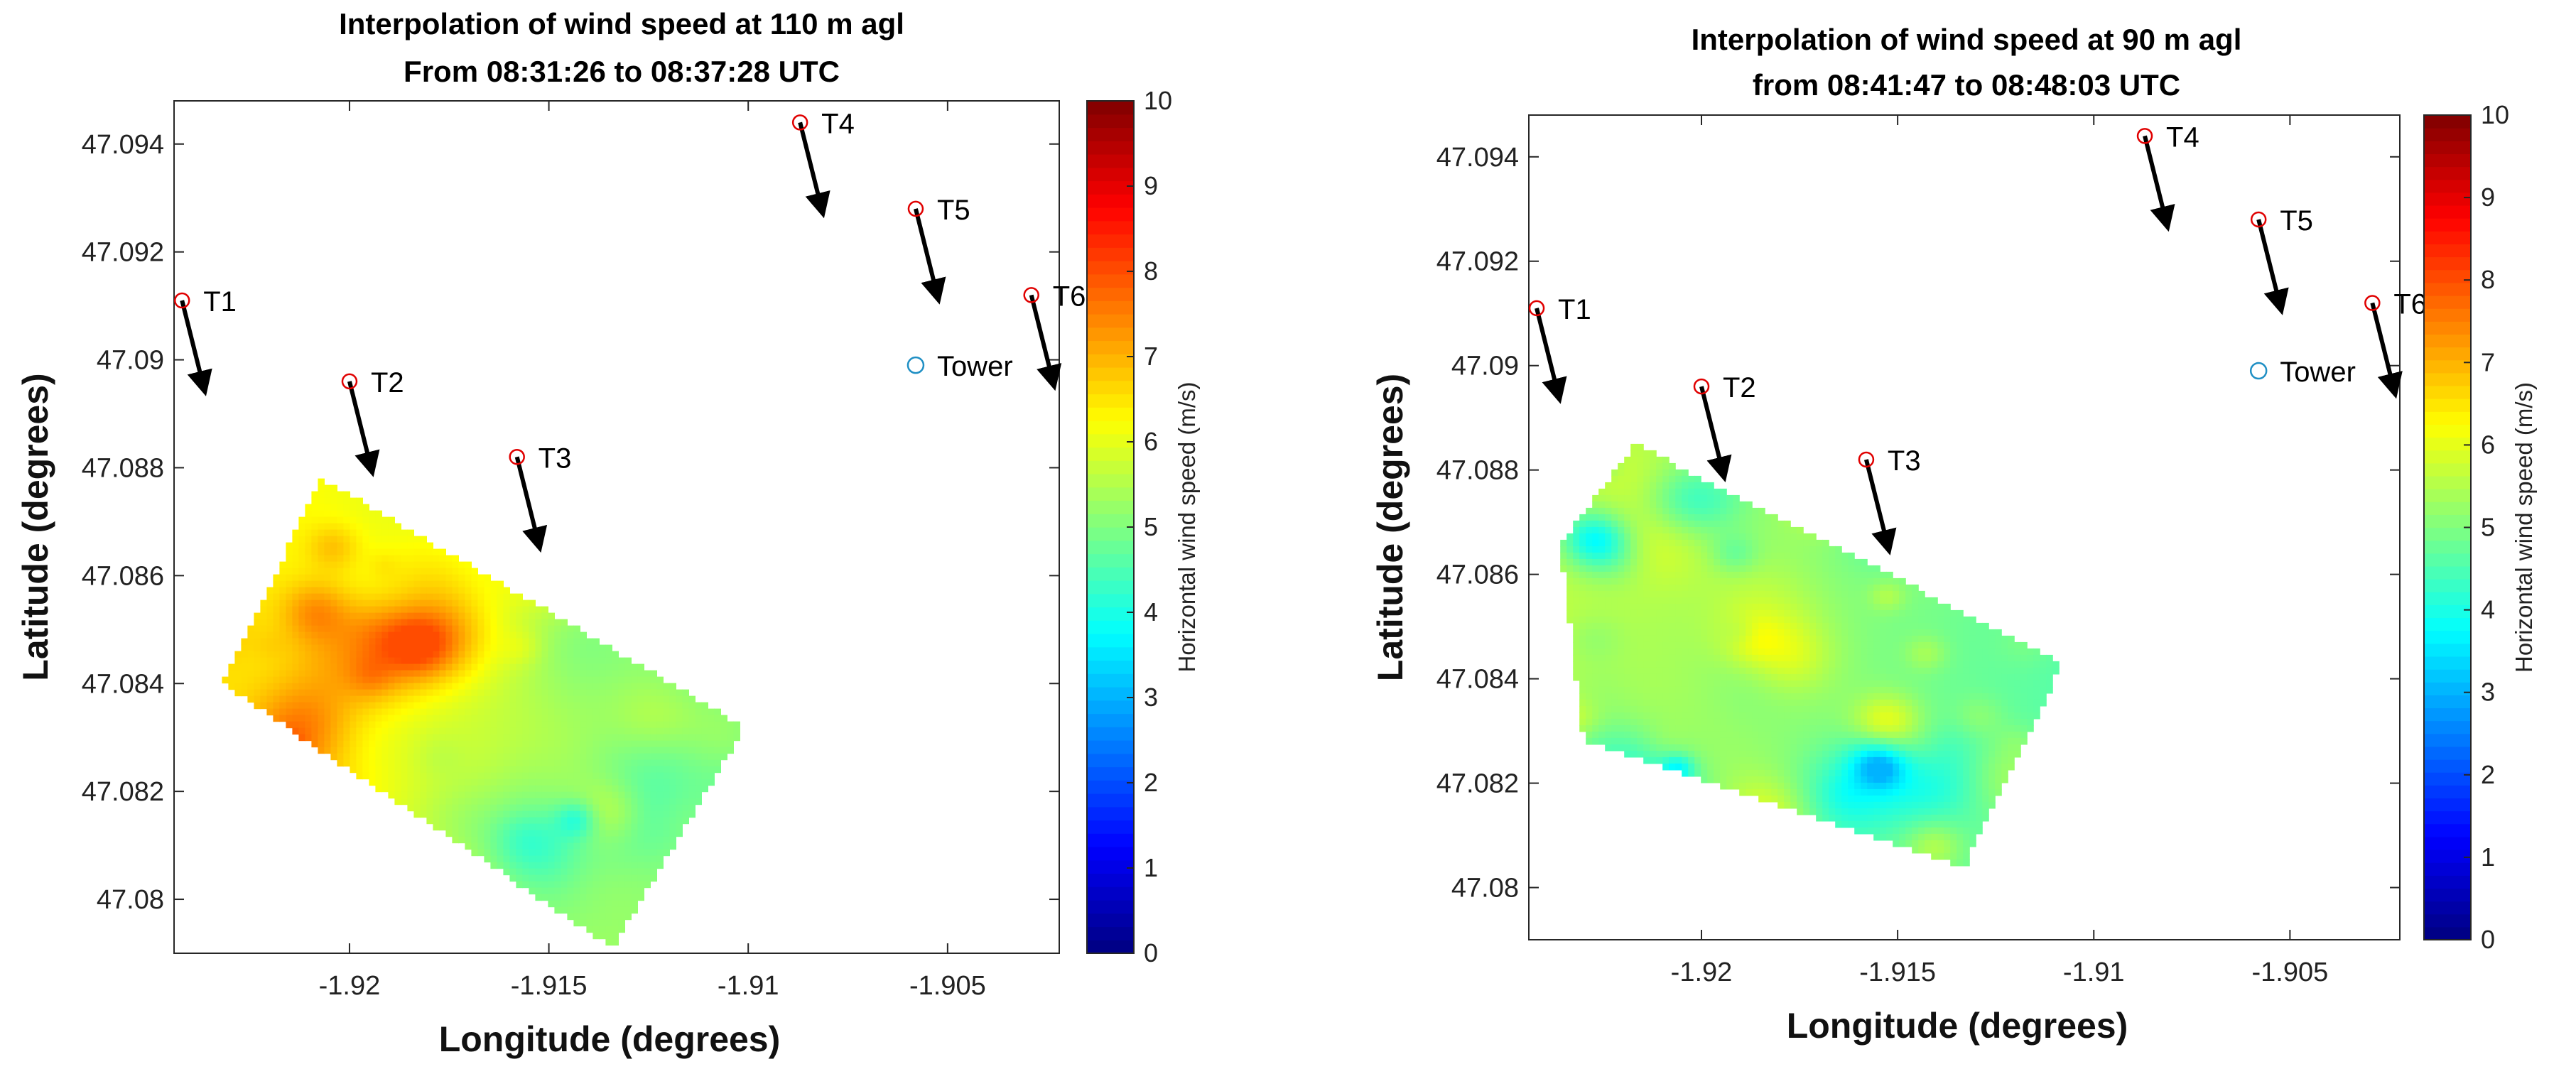 This screenshot has height=1074, width=2576. Describe the element at coordinates (1110, 521) in the screenshot. I see `colorbar-band` at that location.